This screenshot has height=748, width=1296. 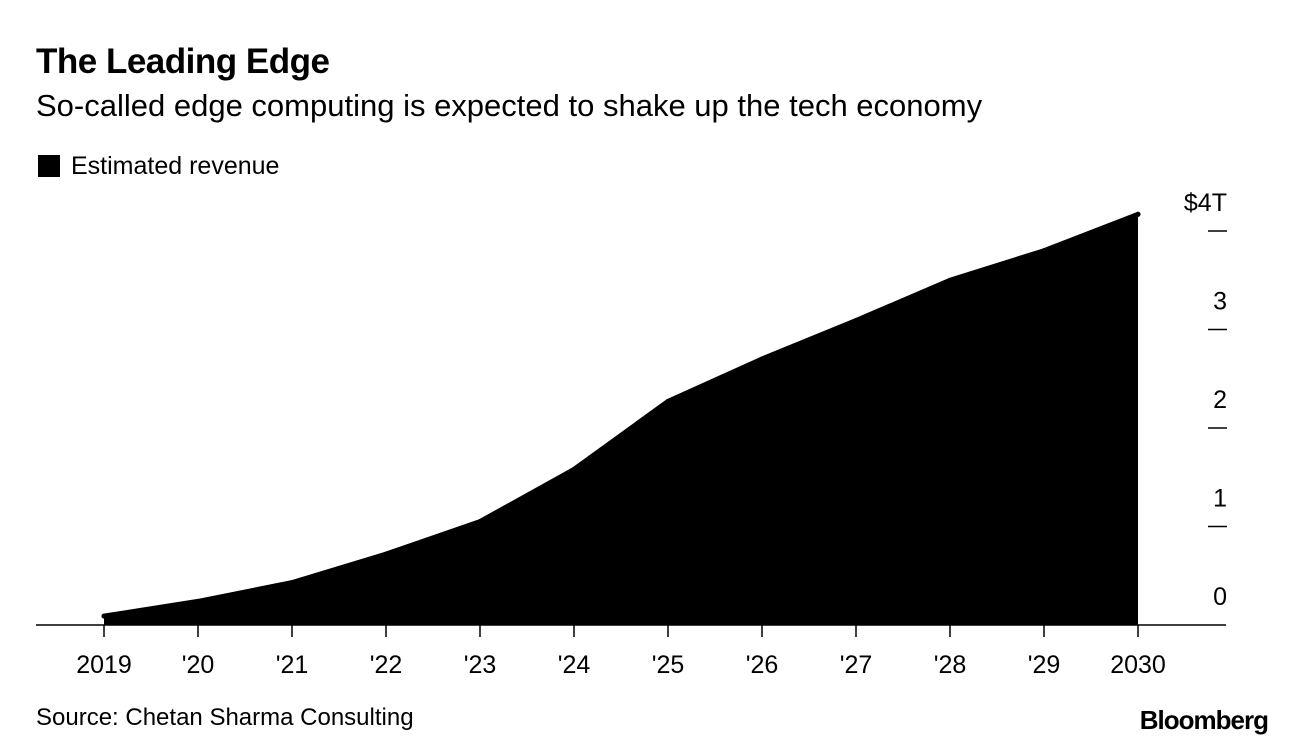 What do you see at coordinates (1044, 665) in the screenshot?
I see `x-tick-label-10: '29` at bounding box center [1044, 665].